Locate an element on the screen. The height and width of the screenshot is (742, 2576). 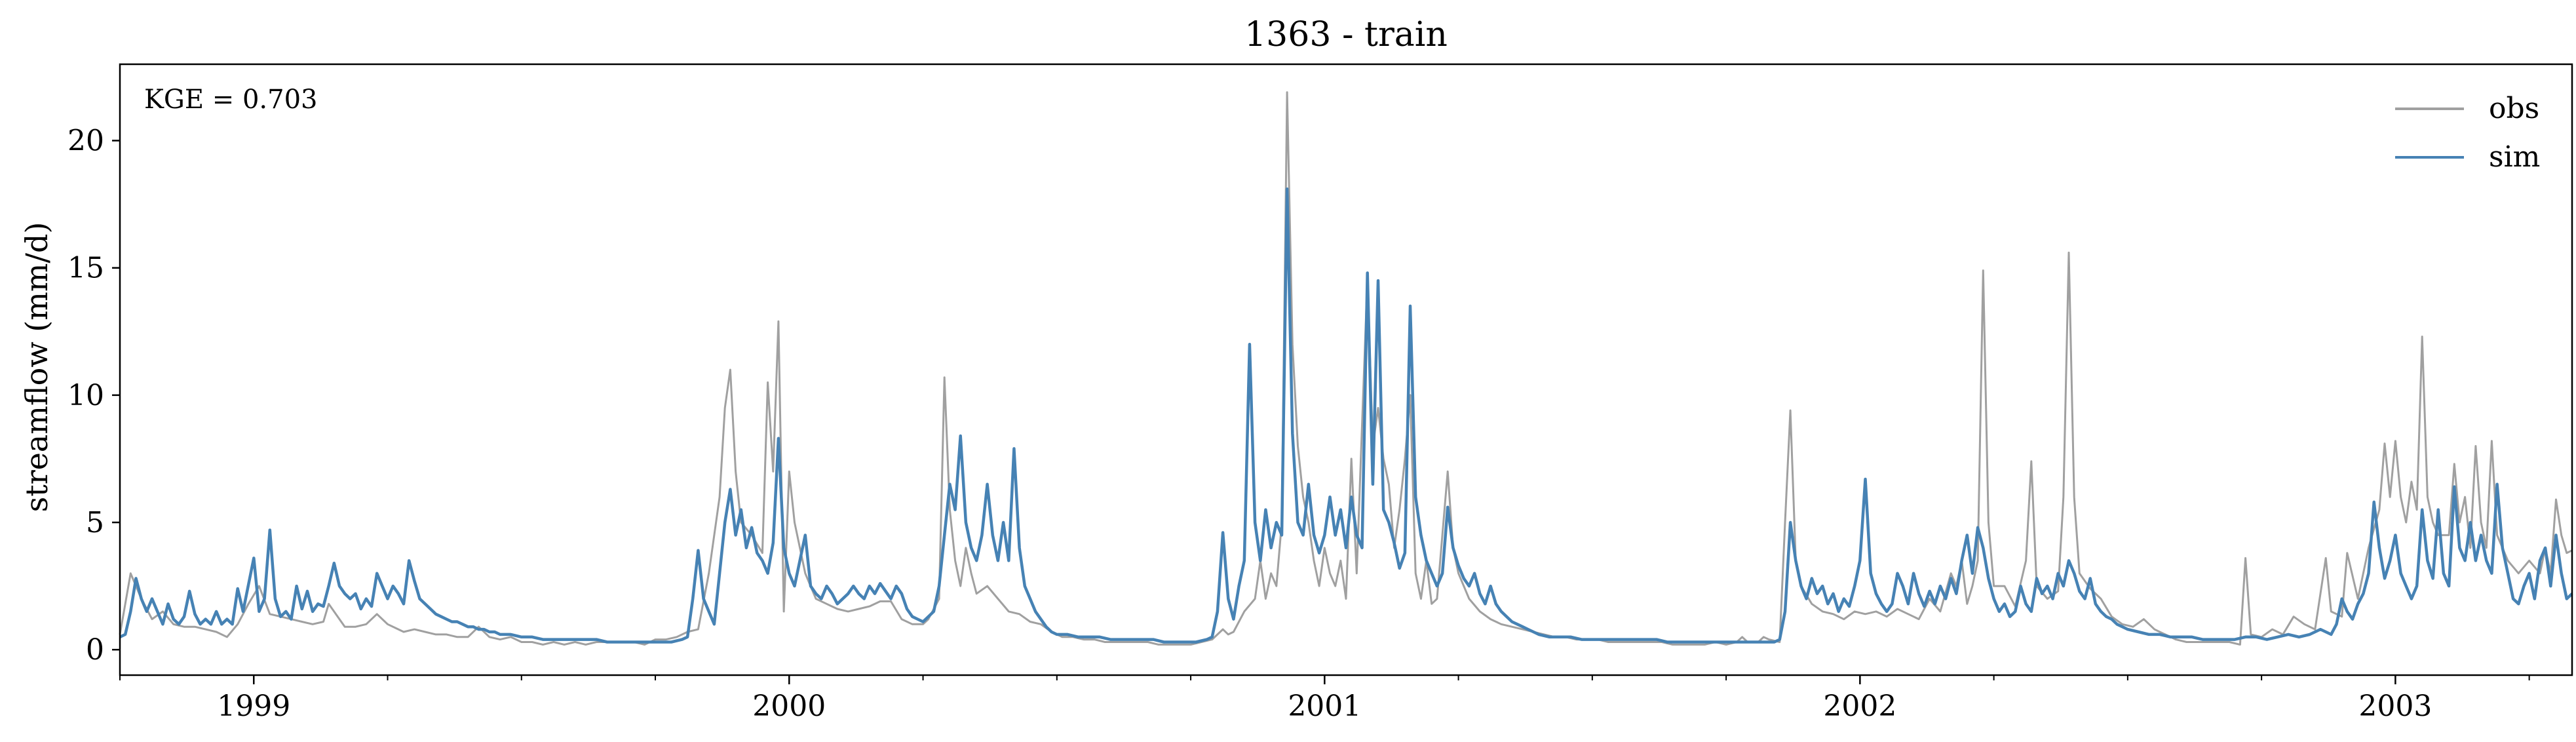
legend-sim-label: sim is located at coordinates (2514, 157).